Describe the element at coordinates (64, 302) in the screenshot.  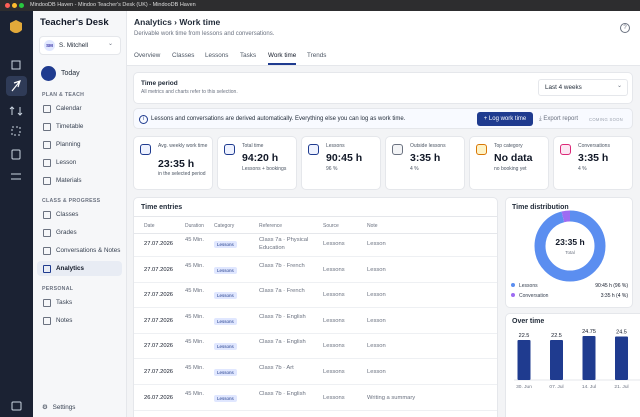
I see `nav-item: Tasks` at that location.